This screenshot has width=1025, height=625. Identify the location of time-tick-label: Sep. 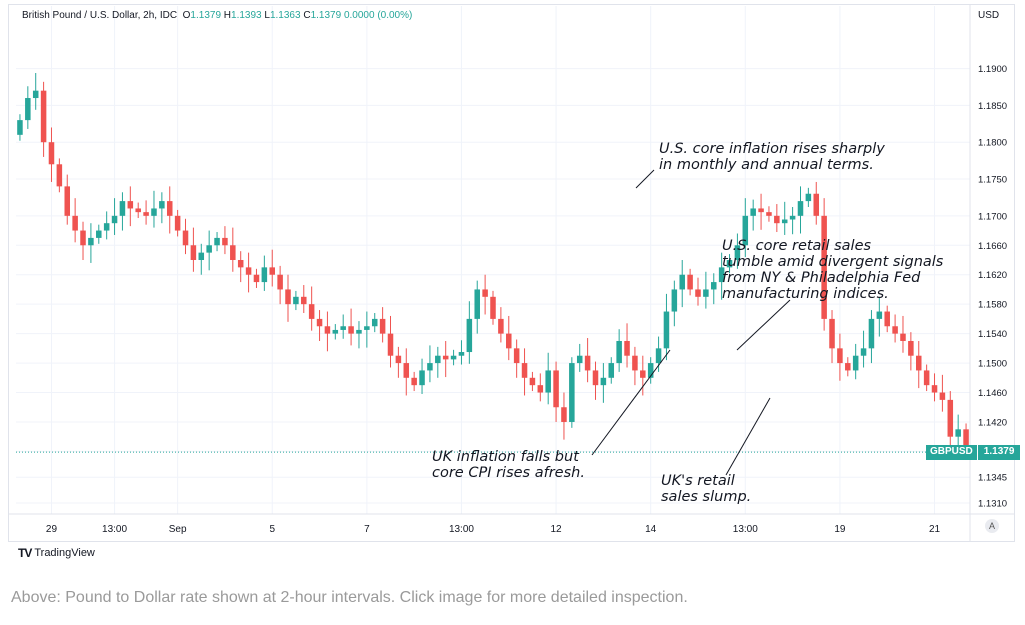
(178, 529).